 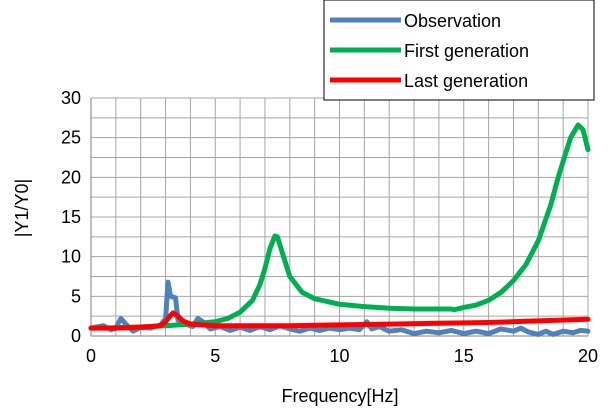 What do you see at coordinates (71, 257) in the screenshot?
I see `y-tick-label: 10` at bounding box center [71, 257].